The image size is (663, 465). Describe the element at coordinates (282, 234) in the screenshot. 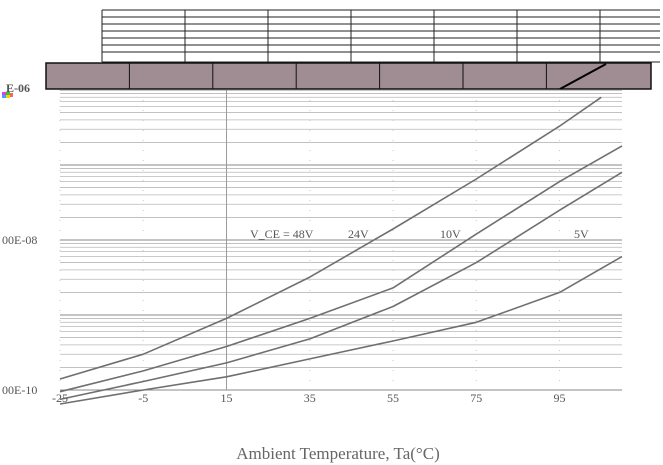

I see `series-label-0: V_CE = 48V` at that location.